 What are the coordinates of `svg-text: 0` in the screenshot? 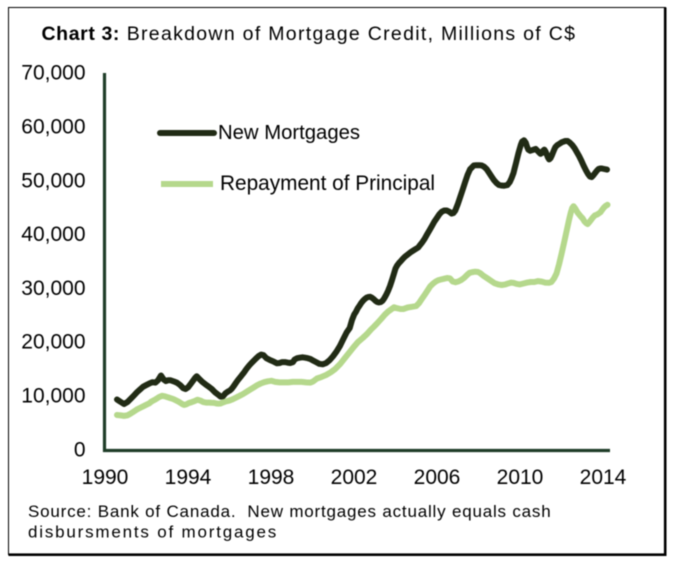 It's located at (80, 449).